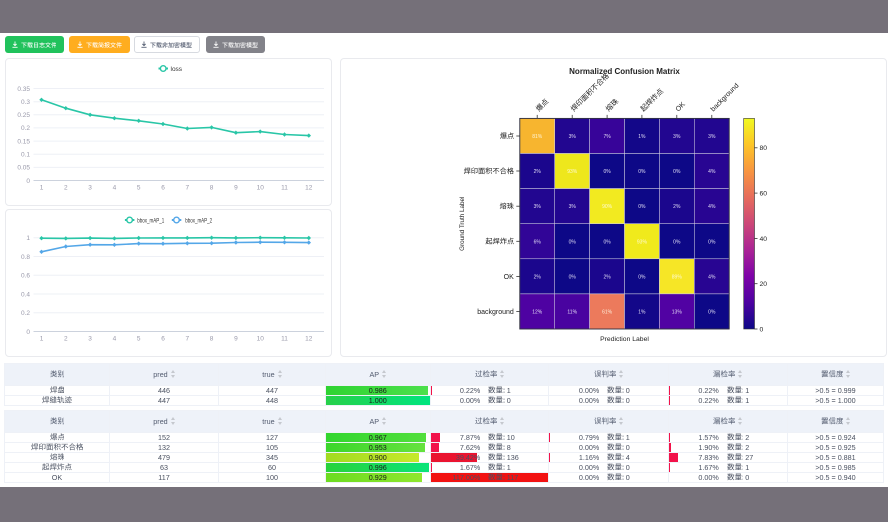 Image resolution: width=888 pixels, height=522 pixels. I want to click on svg-text: Normalized Confusion Matrix, so click(624, 71).